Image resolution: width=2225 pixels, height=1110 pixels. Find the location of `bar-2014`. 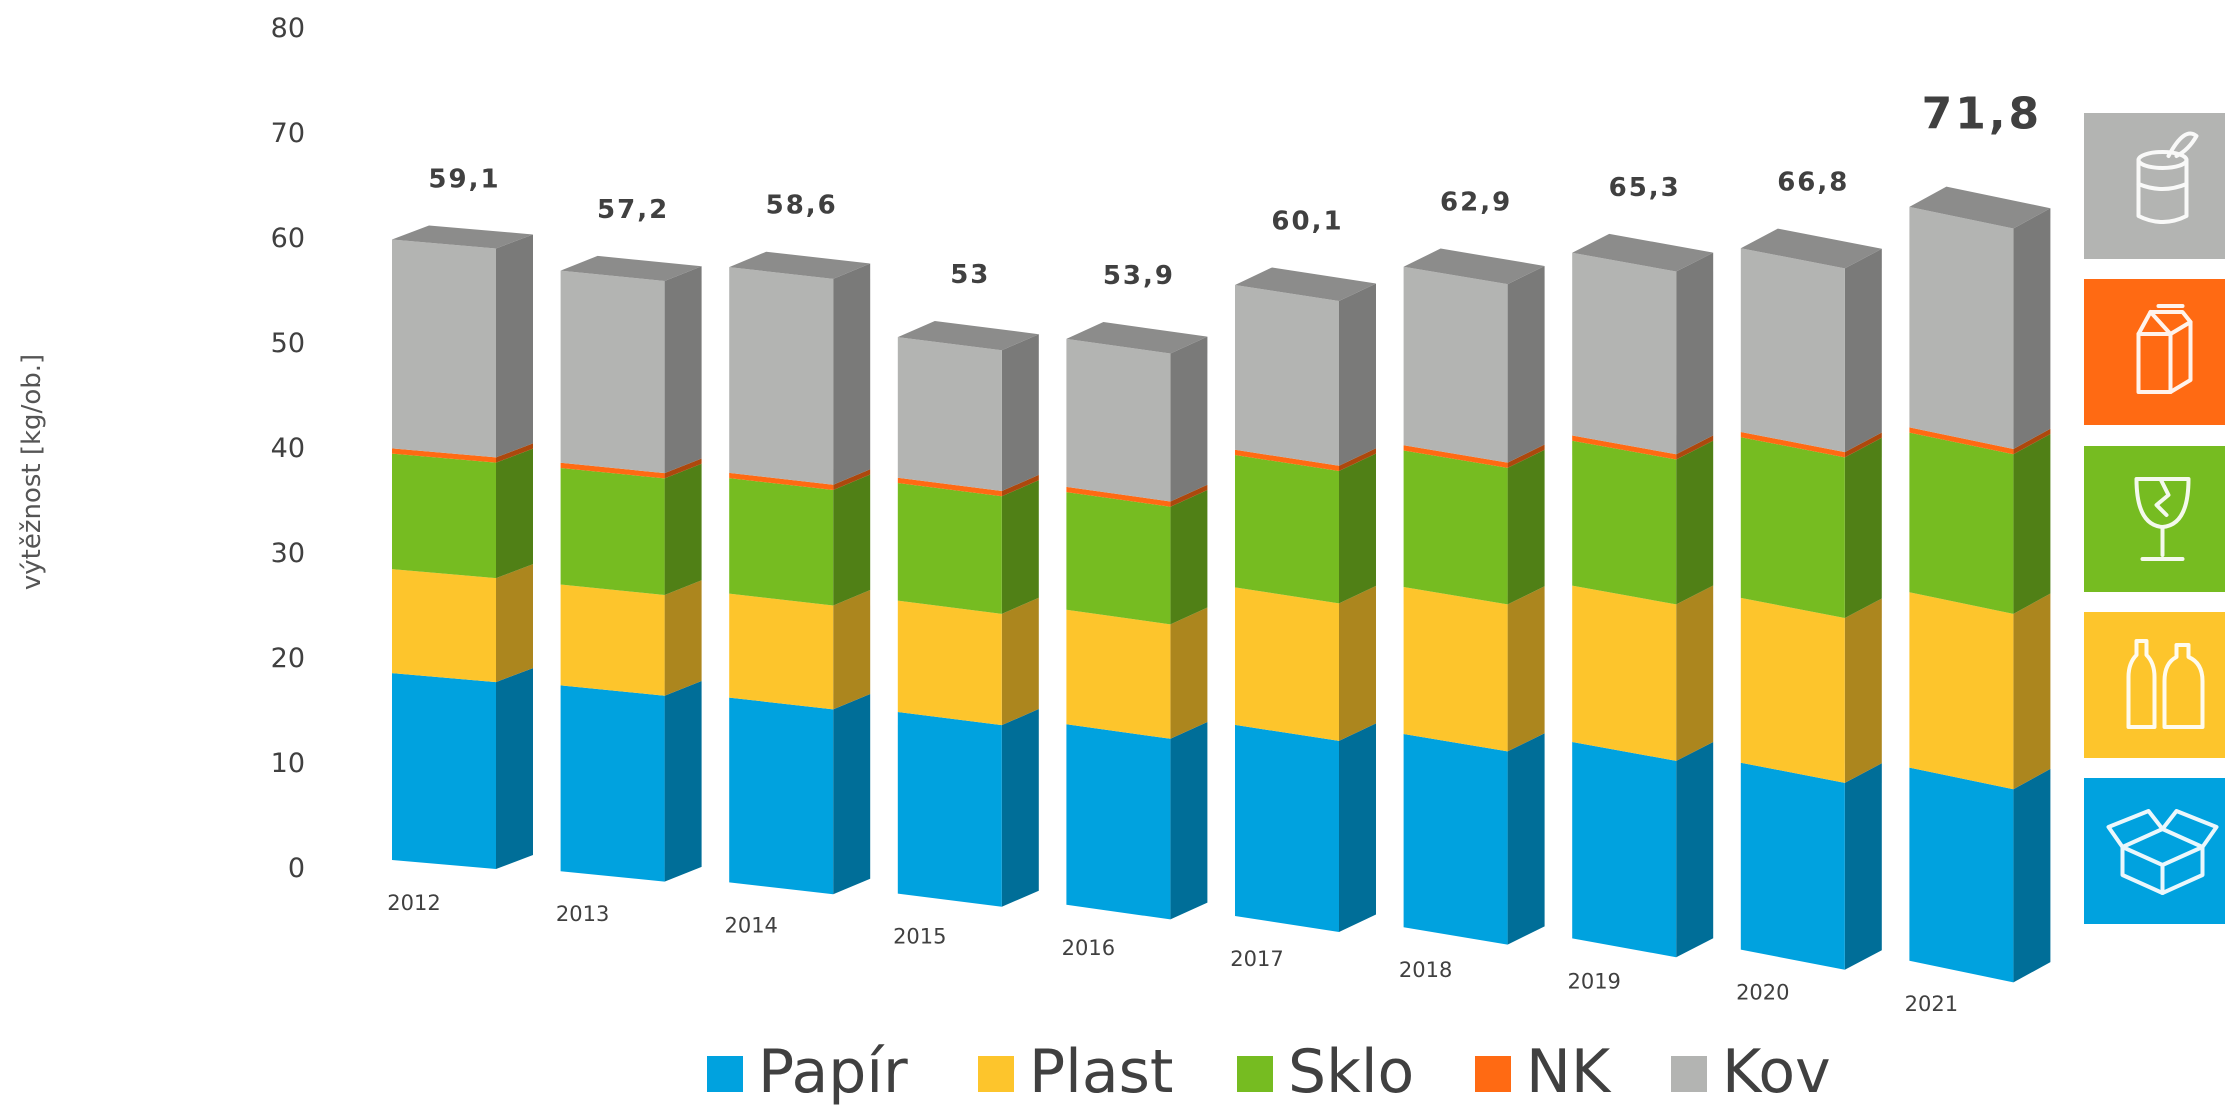

bar-2014 is located at coordinates (800, 573).